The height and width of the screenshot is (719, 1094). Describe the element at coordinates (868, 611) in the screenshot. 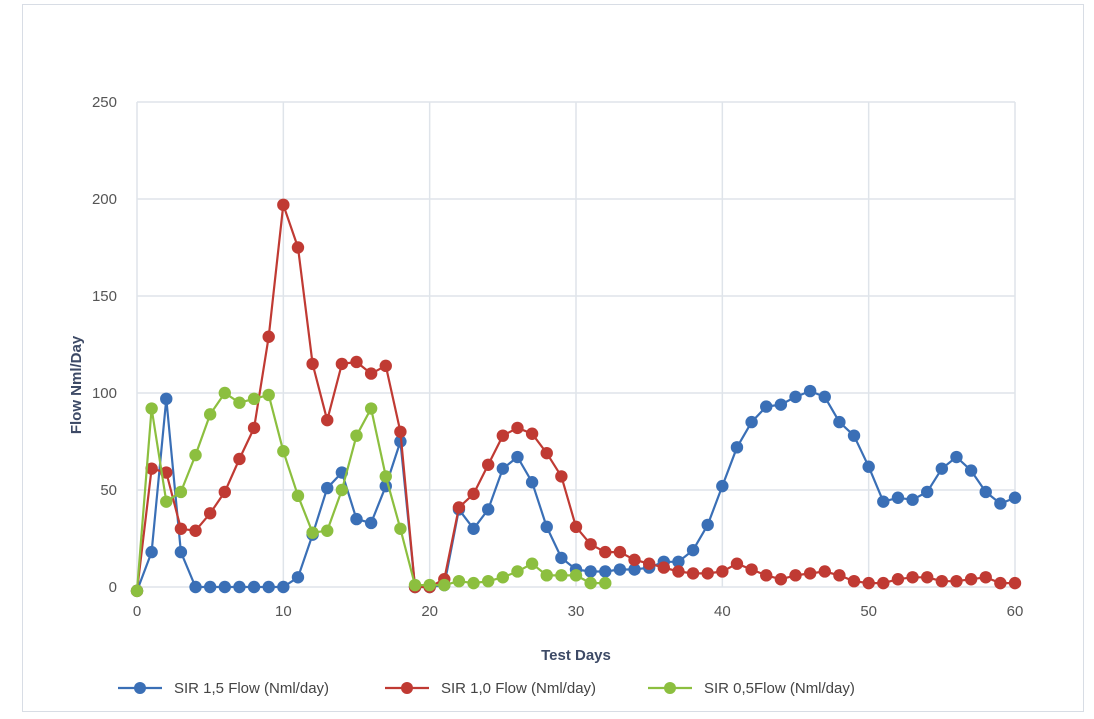

I see `x-tick-label: 50` at that location.